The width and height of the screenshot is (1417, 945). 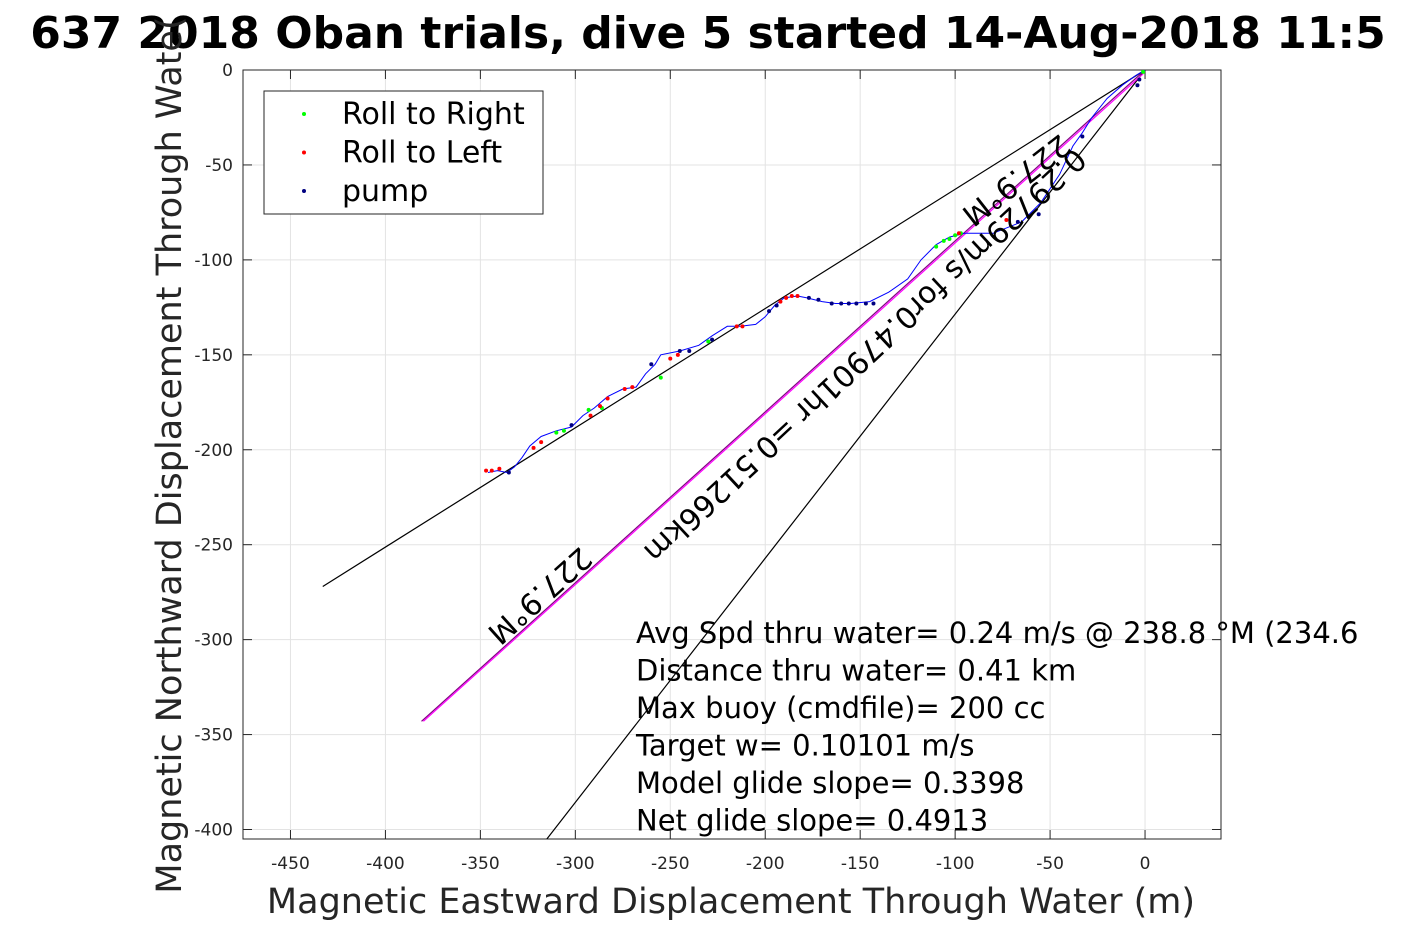 I want to click on y-tick-label: 0, so click(x=227, y=71).